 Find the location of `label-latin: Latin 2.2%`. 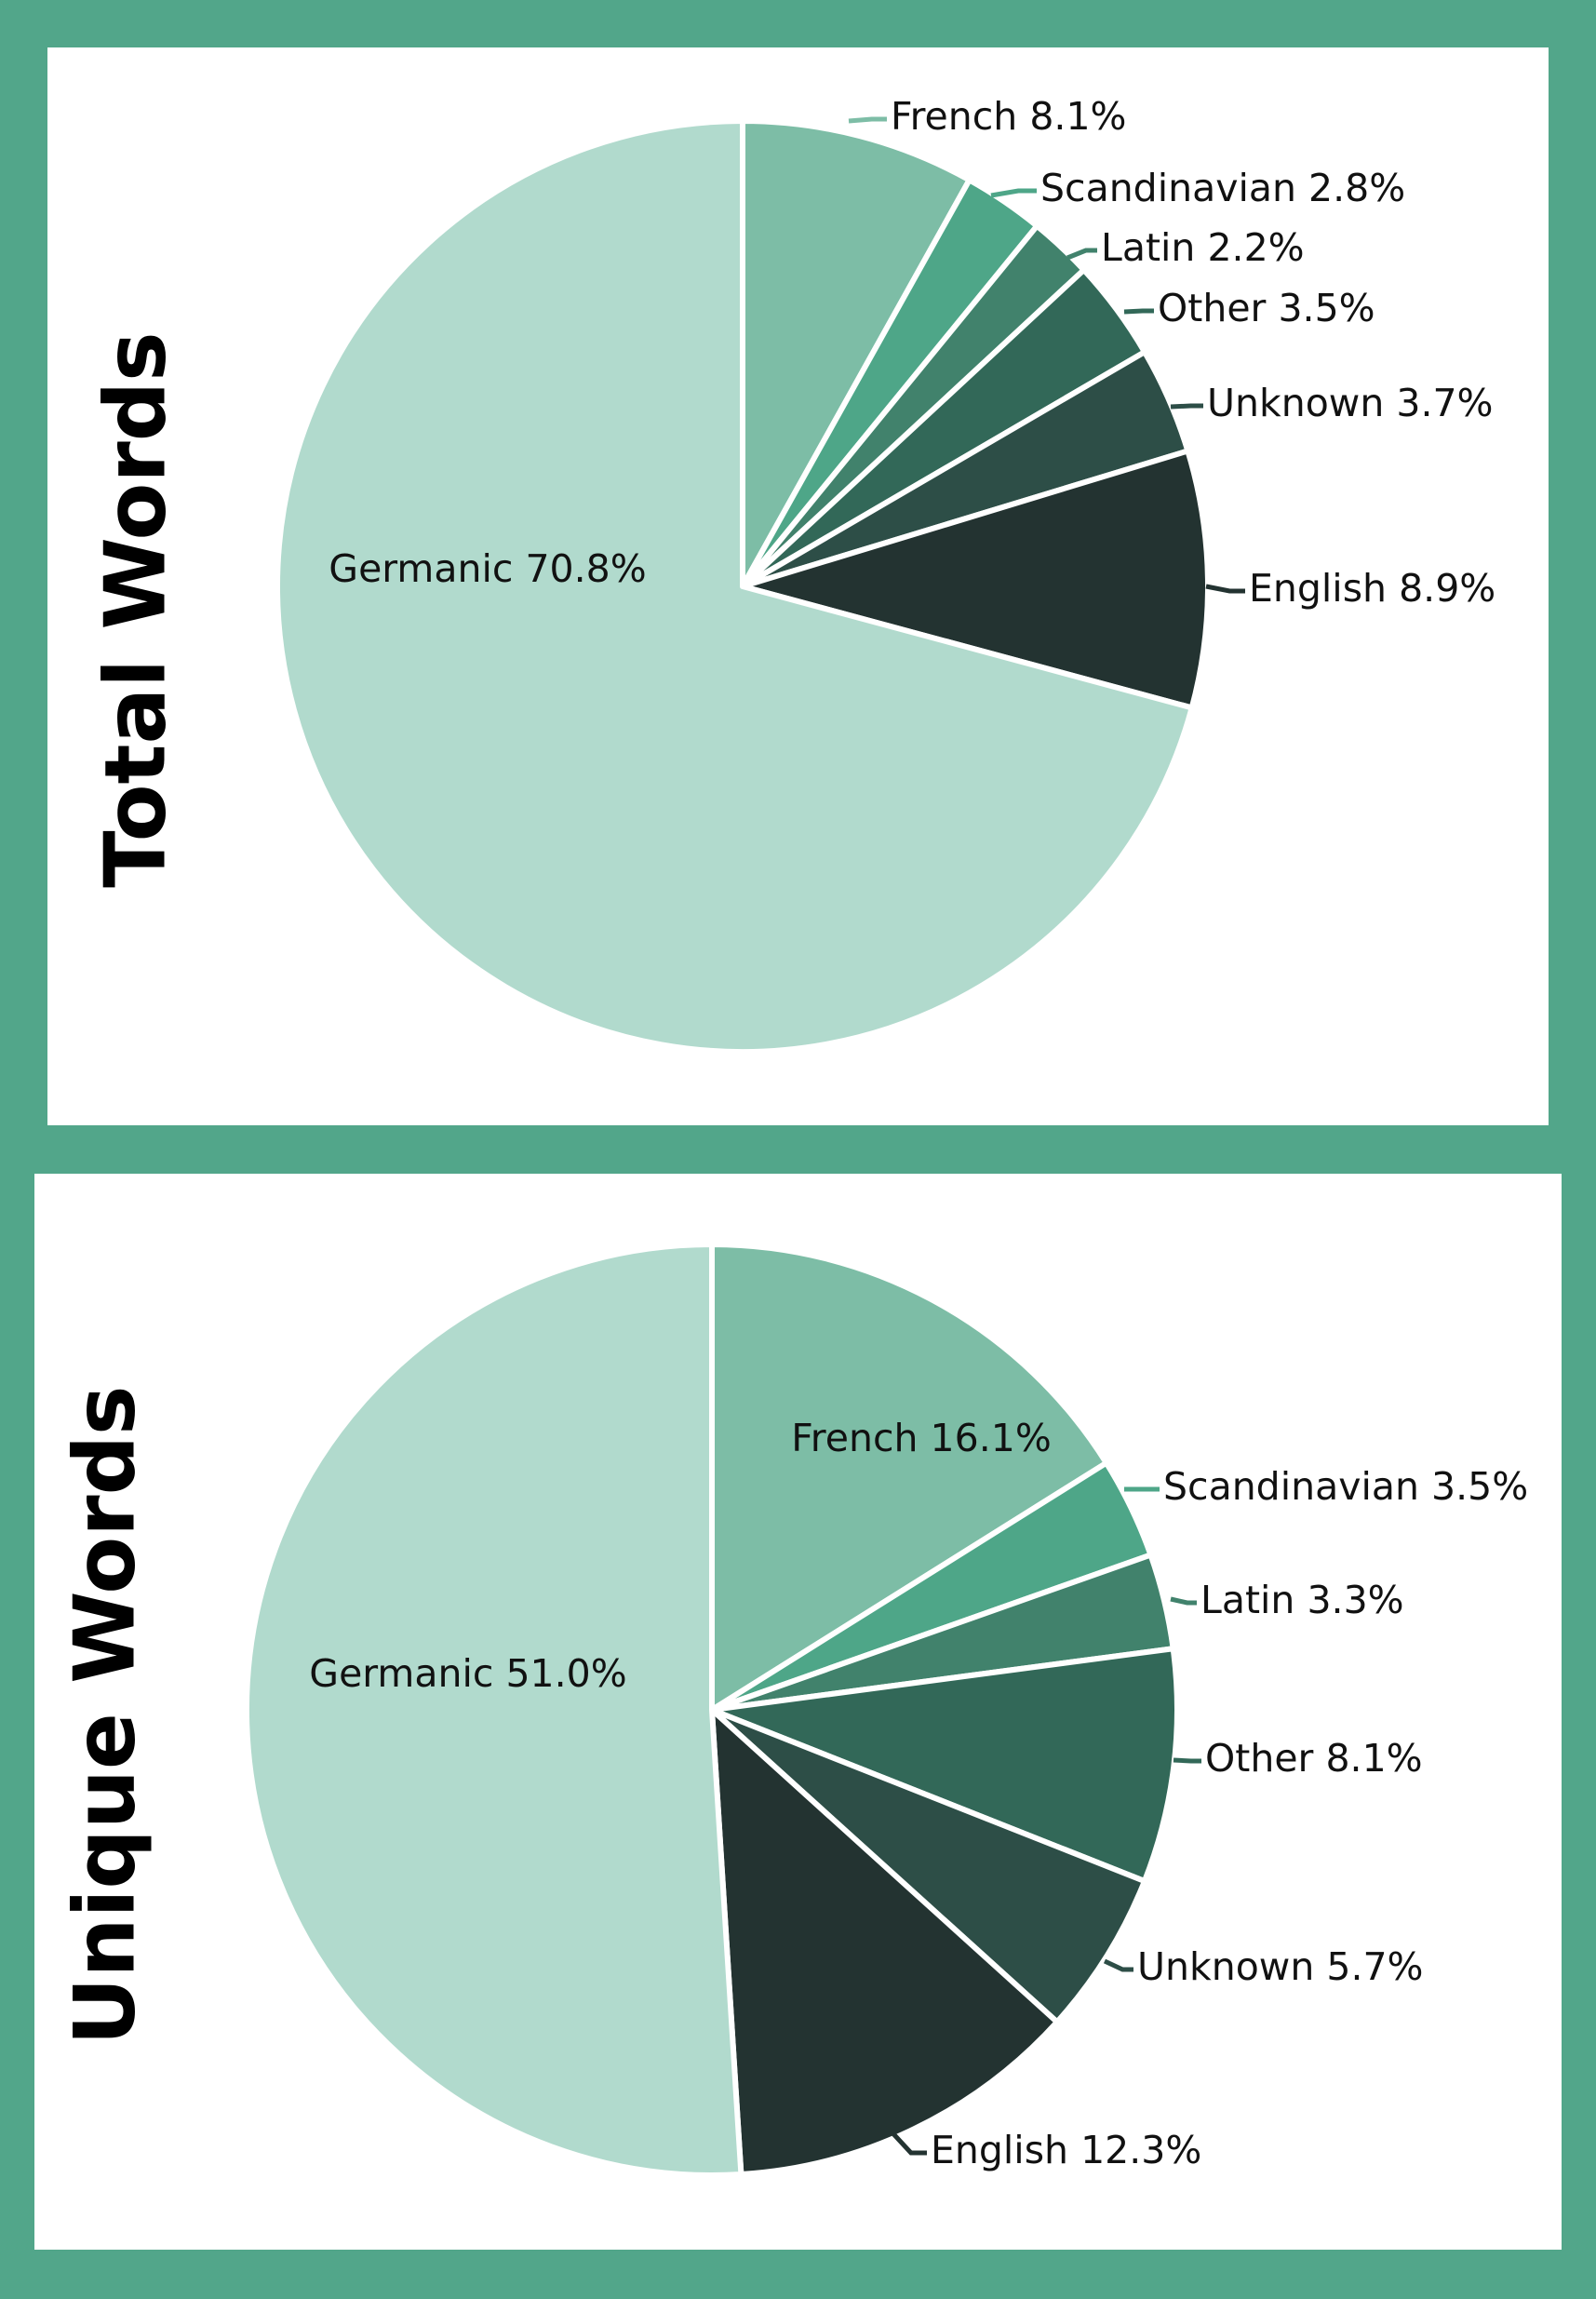

label-latin: Latin 2.2% is located at coordinates (1203, 247).